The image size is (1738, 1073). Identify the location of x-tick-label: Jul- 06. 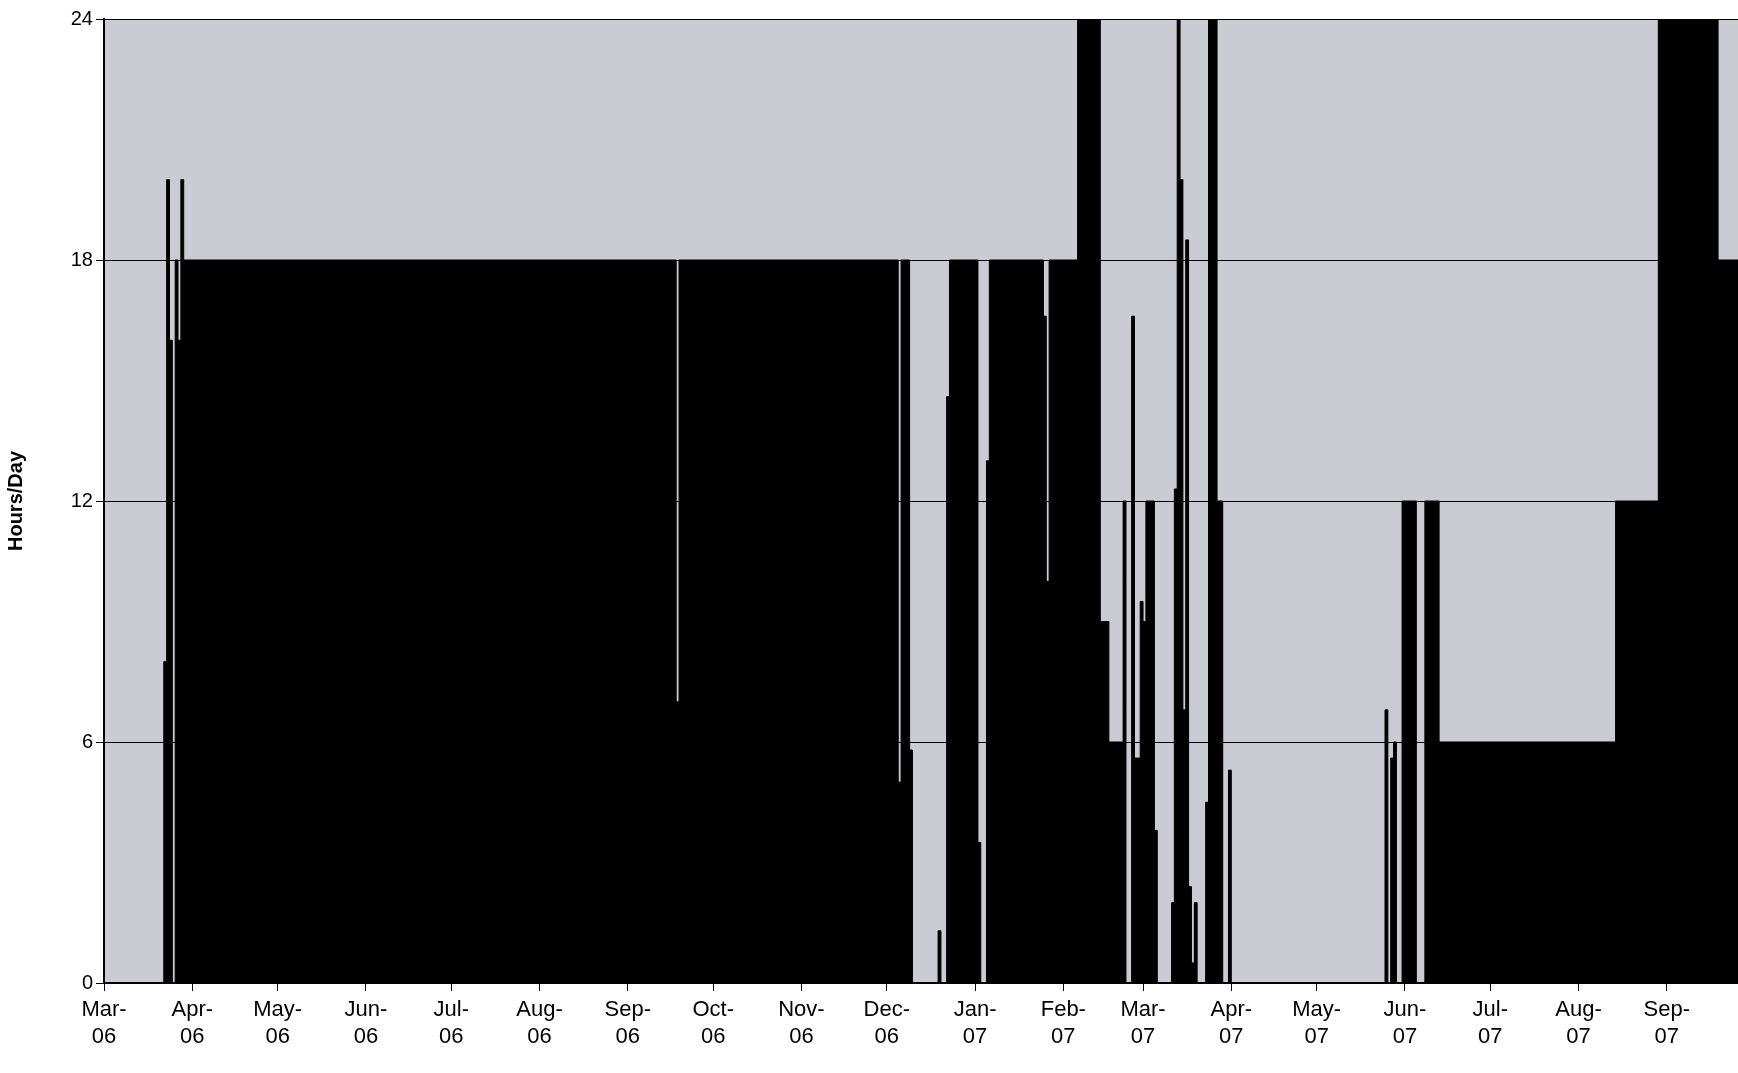
(451, 1022).